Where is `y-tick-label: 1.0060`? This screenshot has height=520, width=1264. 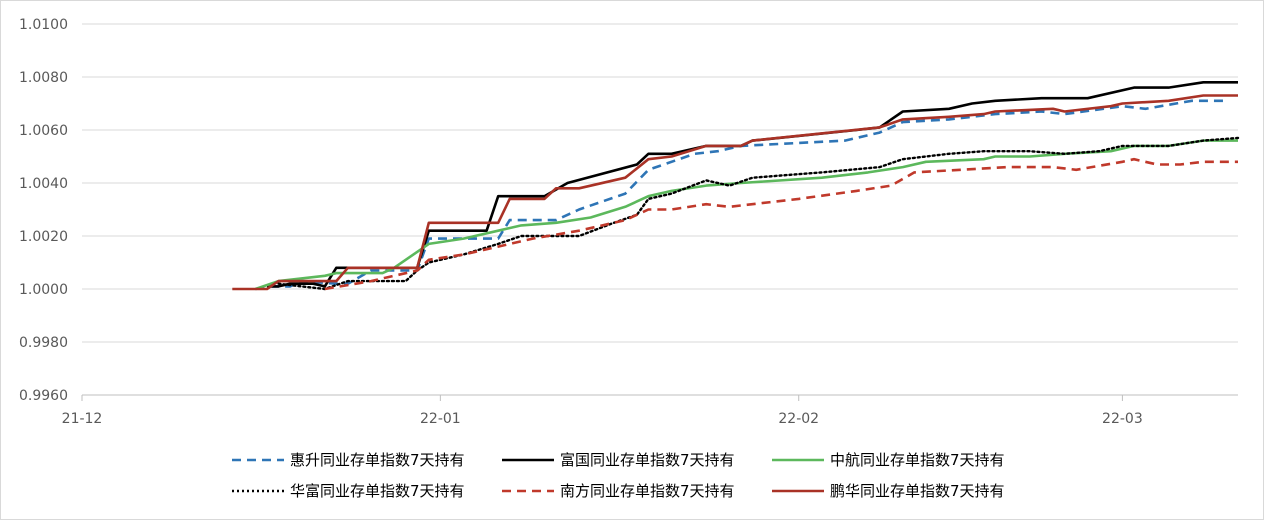
y-tick-label: 1.0060 is located at coordinates (43, 131).